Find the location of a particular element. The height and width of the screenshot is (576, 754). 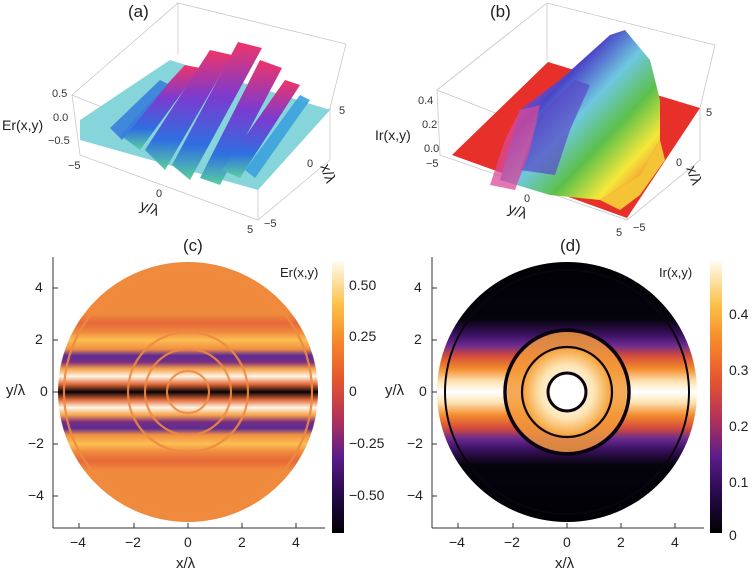

panel-c-xtick: 2 is located at coordinates (242, 542).